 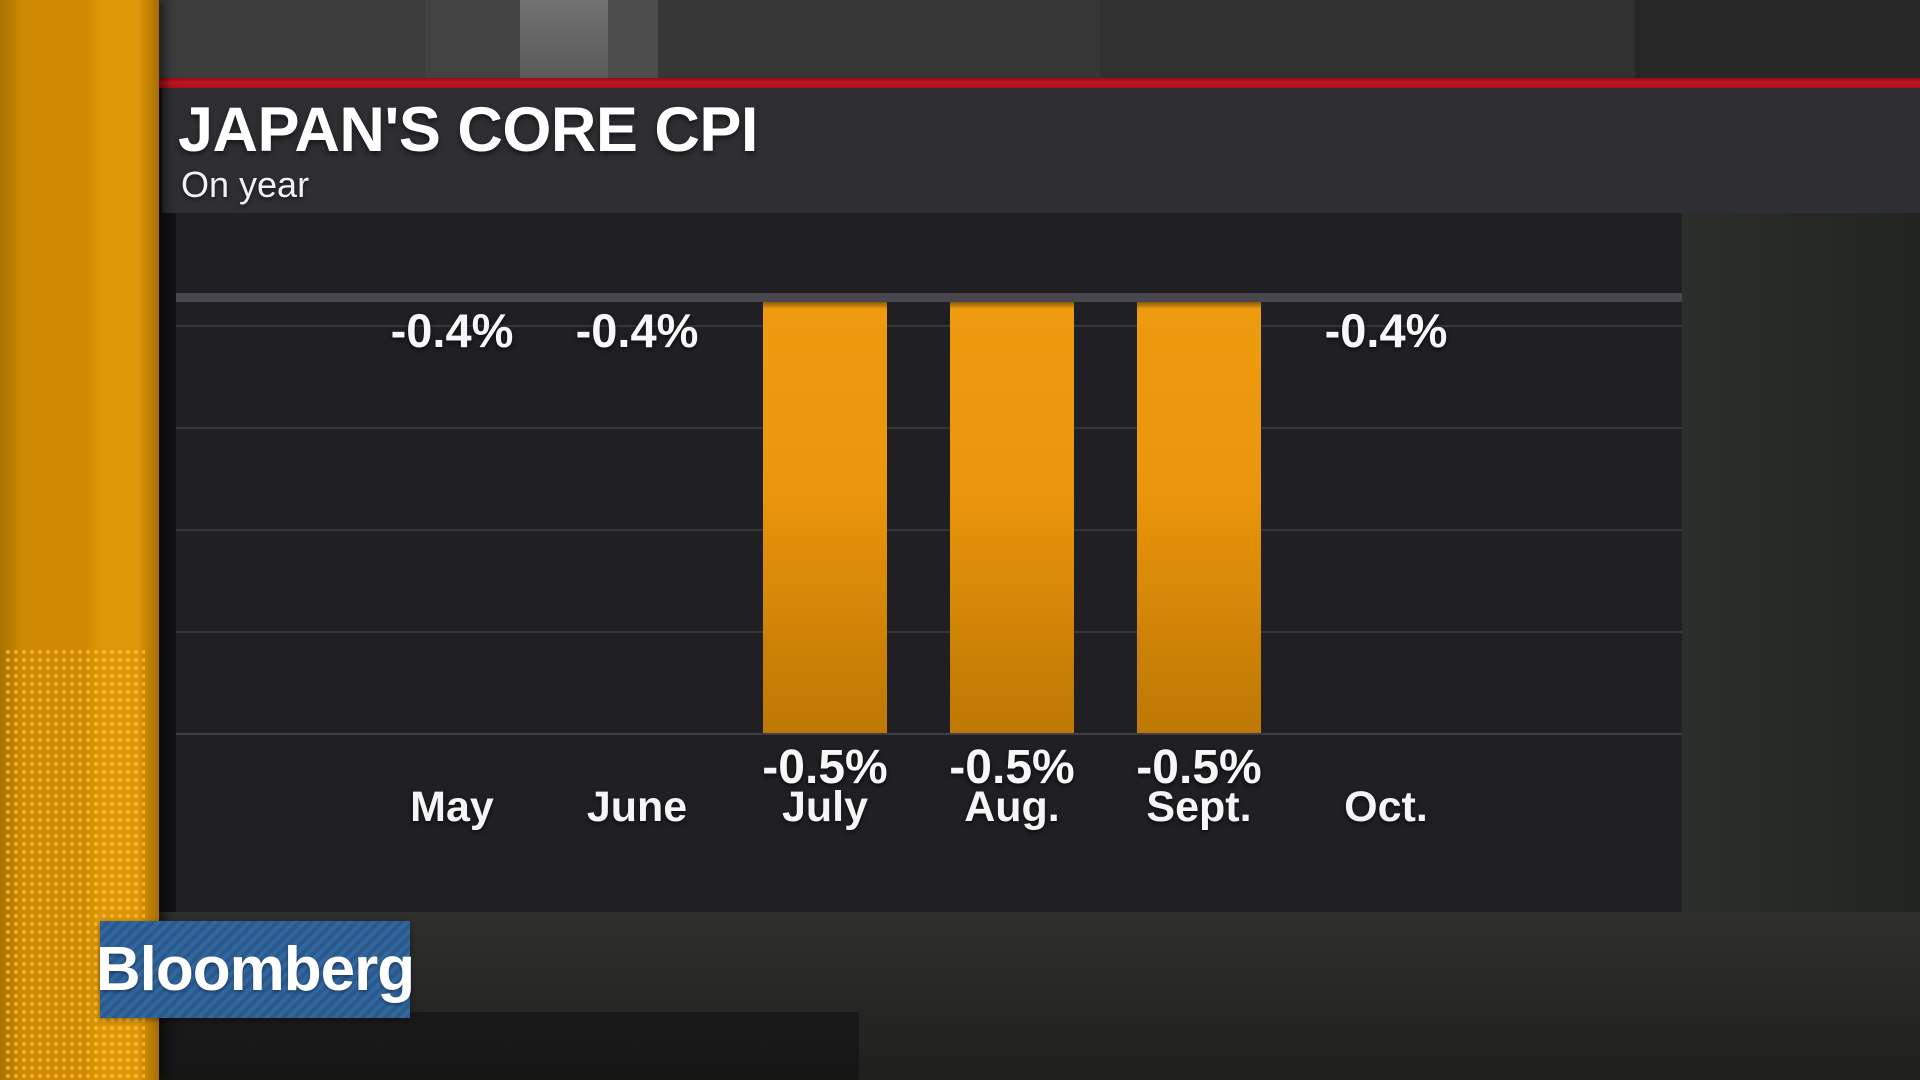 I want to click on value-label-sept: -0.5%, so click(x=1199, y=767).